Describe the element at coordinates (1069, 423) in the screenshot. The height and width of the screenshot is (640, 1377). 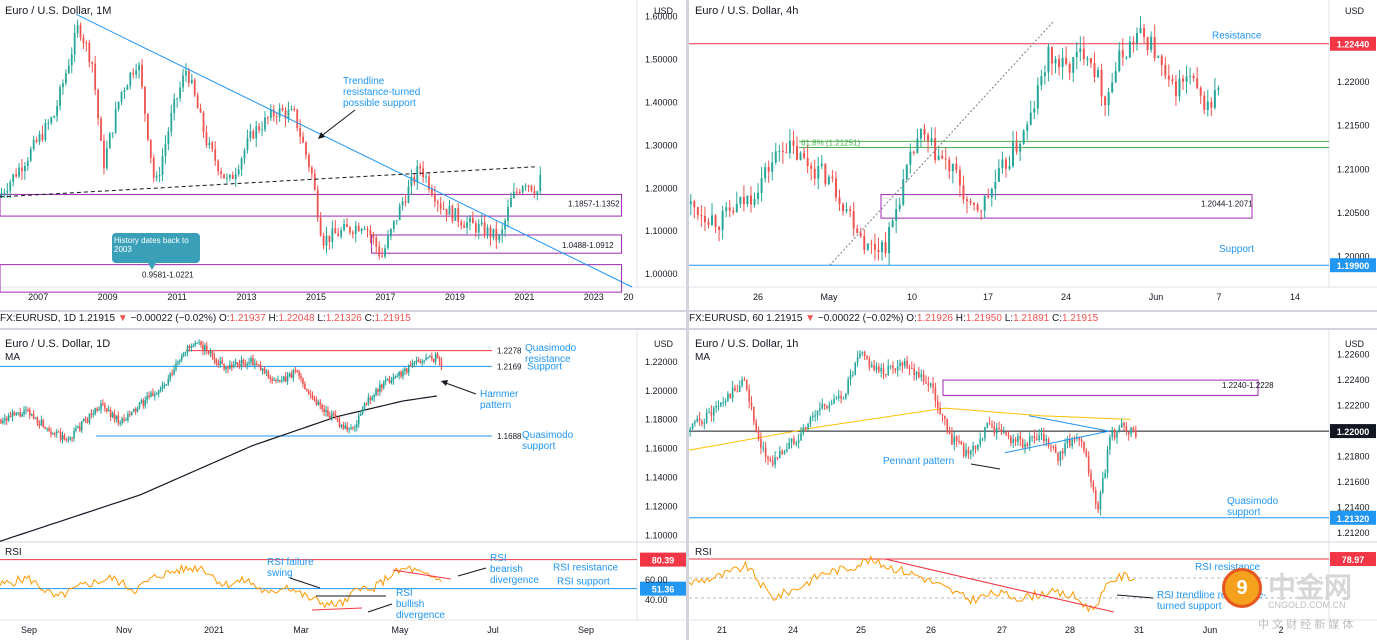
I see `pennant-line-upper` at that location.